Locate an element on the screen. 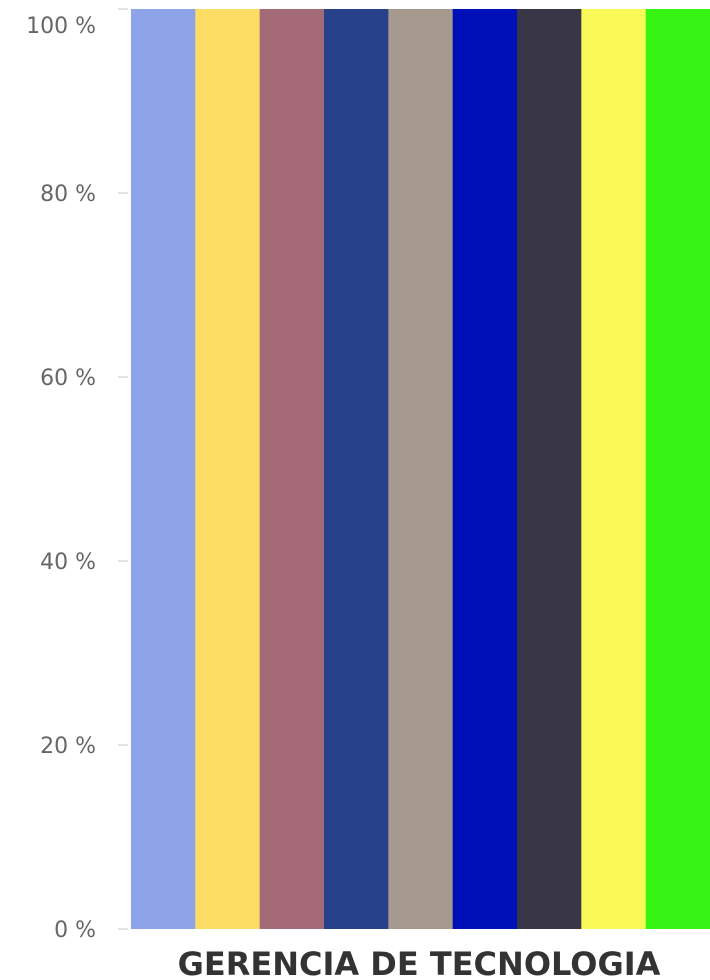 The width and height of the screenshot is (710, 980). y-tick-label: 100 % is located at coordinates (61, 26).